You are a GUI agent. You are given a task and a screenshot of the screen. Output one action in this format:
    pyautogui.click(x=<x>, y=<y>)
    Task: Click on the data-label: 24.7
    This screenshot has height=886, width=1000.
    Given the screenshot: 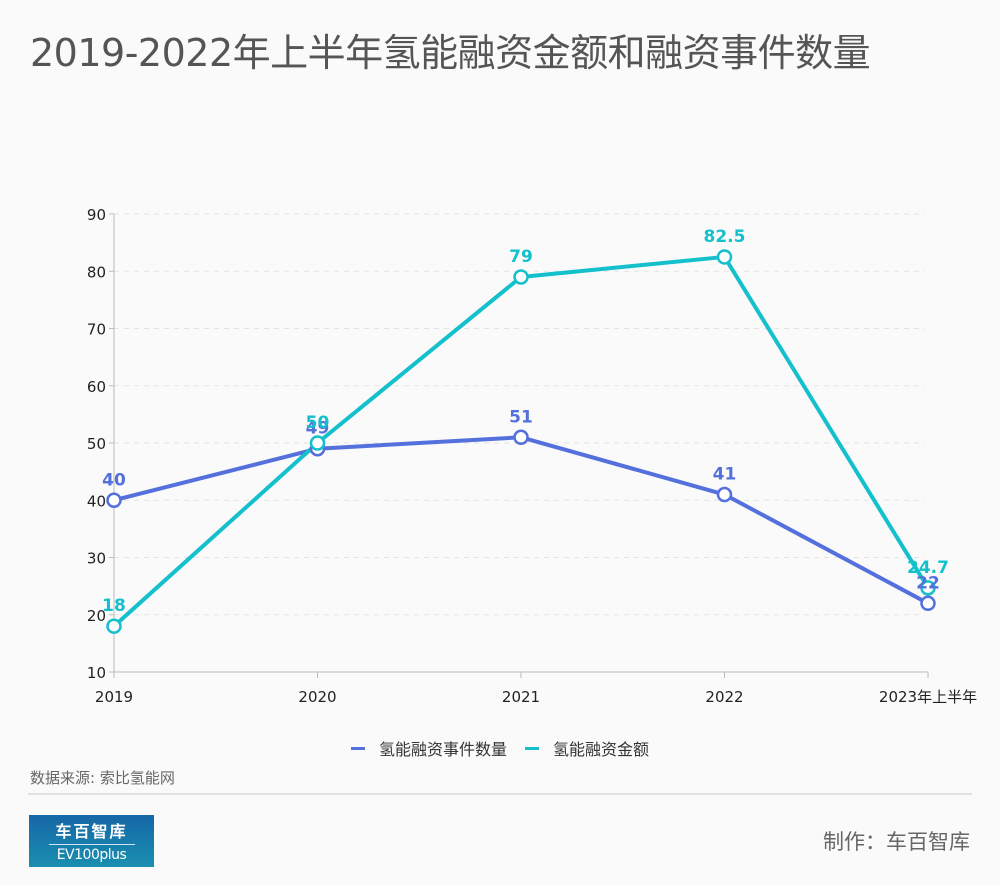 What is the action you would take?
    pyautogui.click(x=928, y=568)
    